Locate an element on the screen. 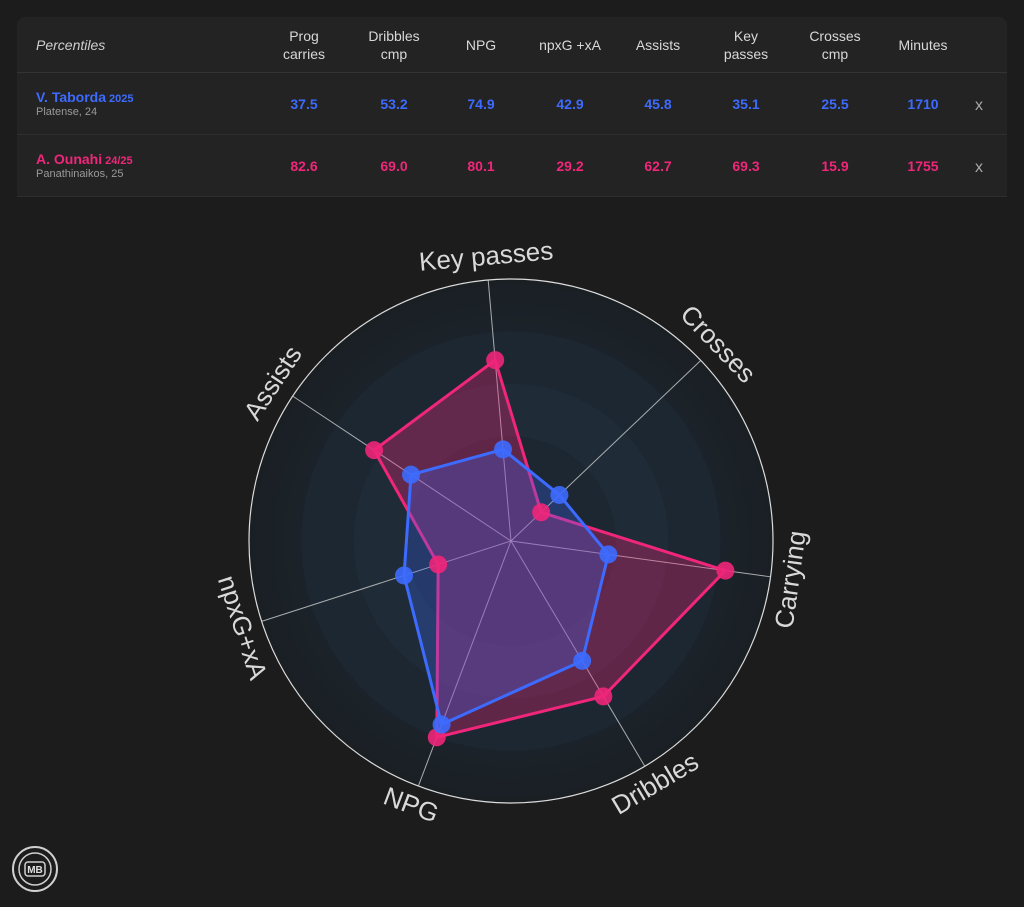  value-crosses-cmp: 15.9 is located at coordinates (835, 165).